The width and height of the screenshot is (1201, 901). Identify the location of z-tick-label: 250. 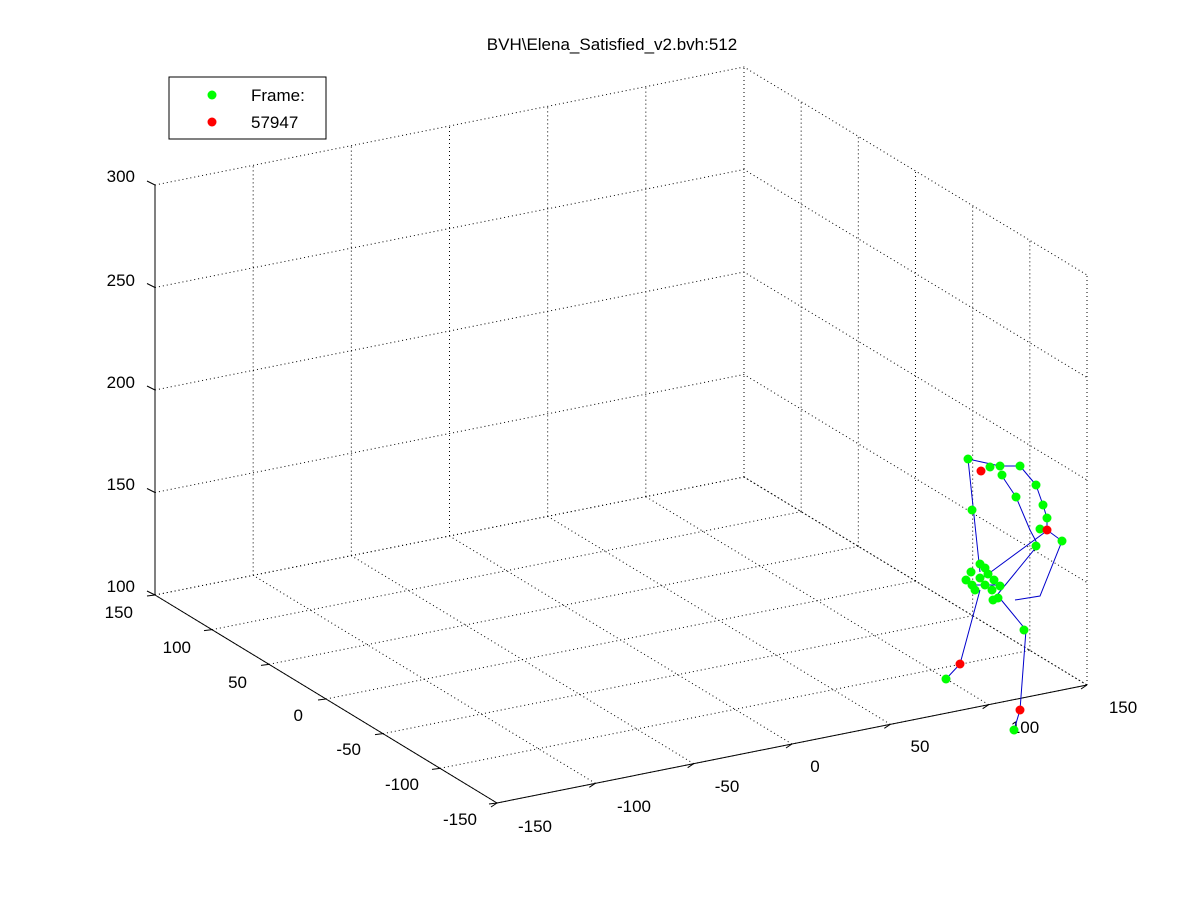
(121, 280).